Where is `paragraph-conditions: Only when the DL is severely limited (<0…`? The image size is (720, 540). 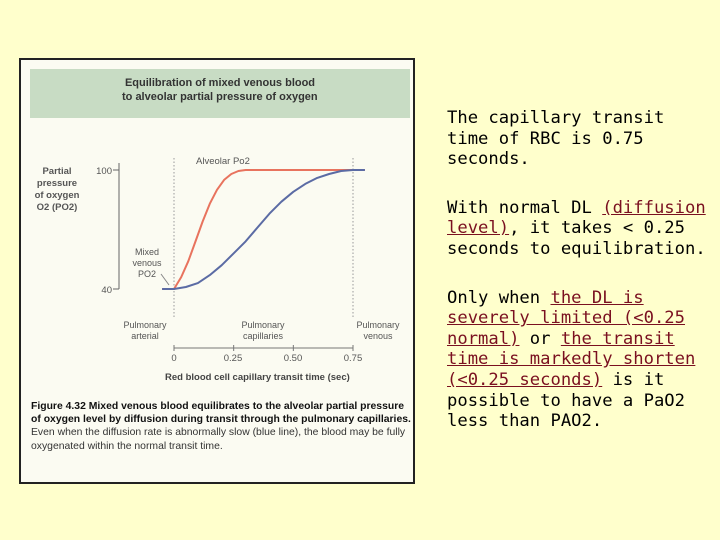 paragraph-conditions: Only when the DL is severely limited (<0… is located at coordinates (578, 360).